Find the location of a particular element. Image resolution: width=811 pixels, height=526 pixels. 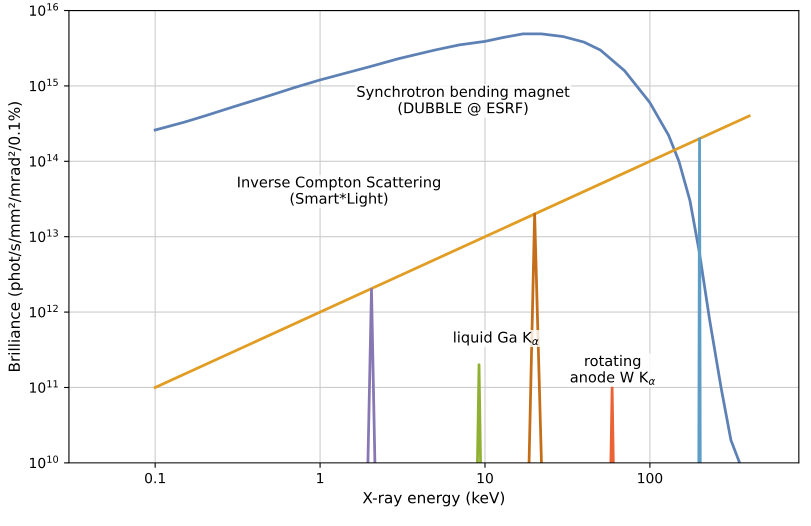

y-tick-label: 10$^{16}$ is located at coordinates (44, 9).